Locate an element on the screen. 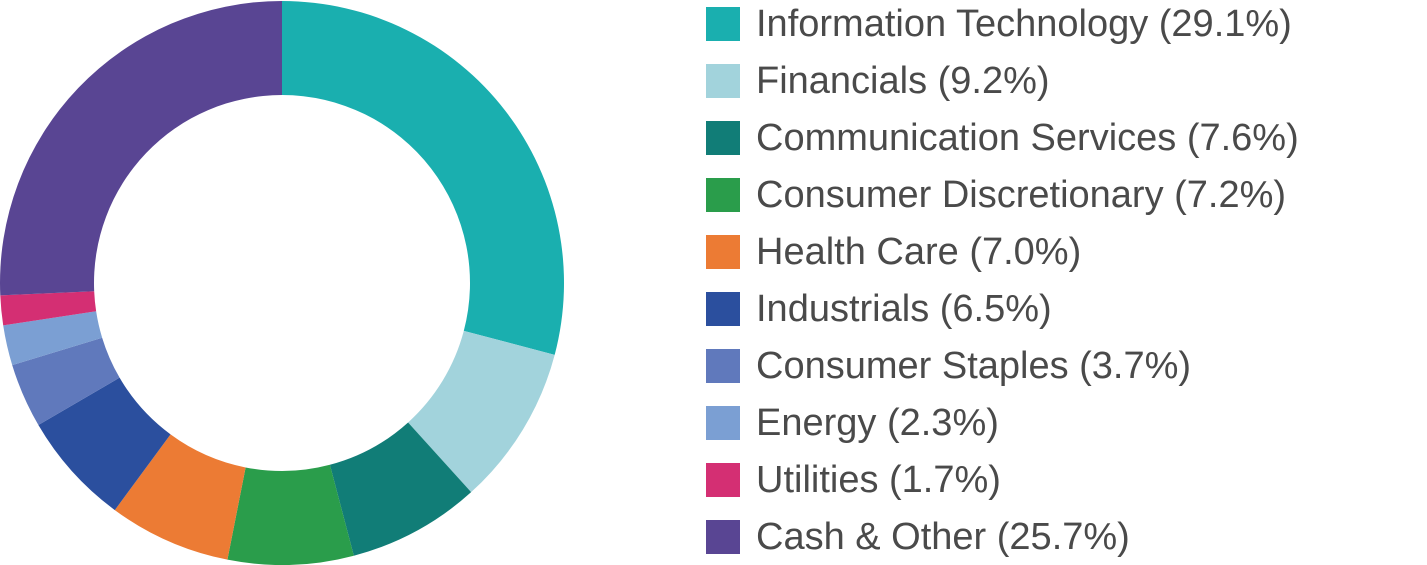 Image resolution: width=1427 pixels, height=565 pixels. legend-item: Industrials (6.5%) is located at coordinates (879, 309).